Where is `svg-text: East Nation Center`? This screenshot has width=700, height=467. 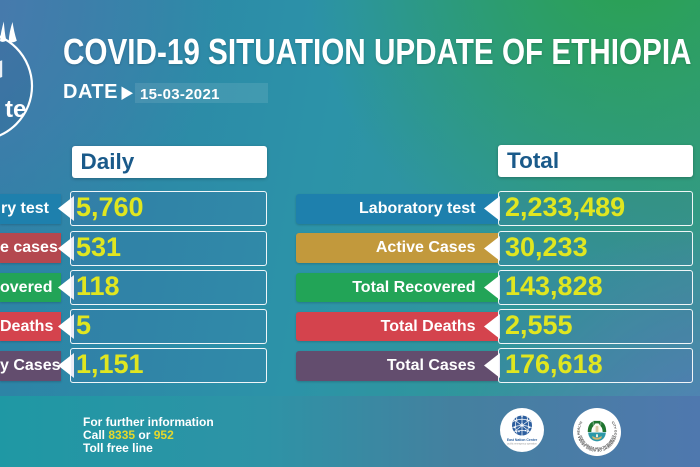
svg-text: East Nation Center is located at coordinates (522, 440).